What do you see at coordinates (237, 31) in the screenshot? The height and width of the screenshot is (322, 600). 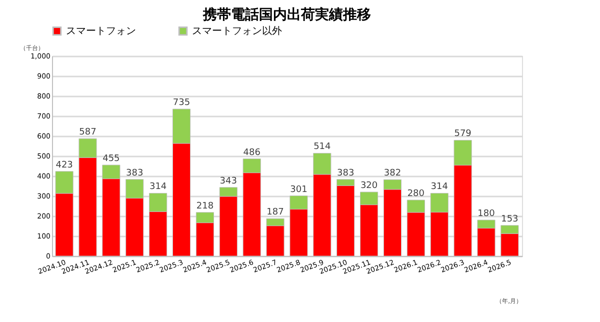 I see `legend-label: スマートフォン以外` at bounding box center [237, 31].